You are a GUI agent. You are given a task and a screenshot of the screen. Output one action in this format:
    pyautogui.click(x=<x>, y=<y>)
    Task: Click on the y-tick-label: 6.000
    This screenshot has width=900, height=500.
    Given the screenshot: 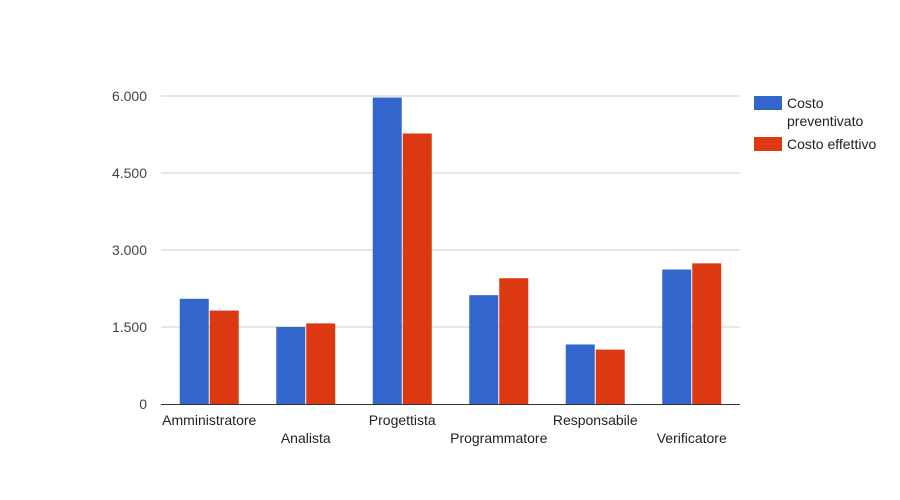 What is the action you would take?
    pyautogui.click(x=129, y=96)
    